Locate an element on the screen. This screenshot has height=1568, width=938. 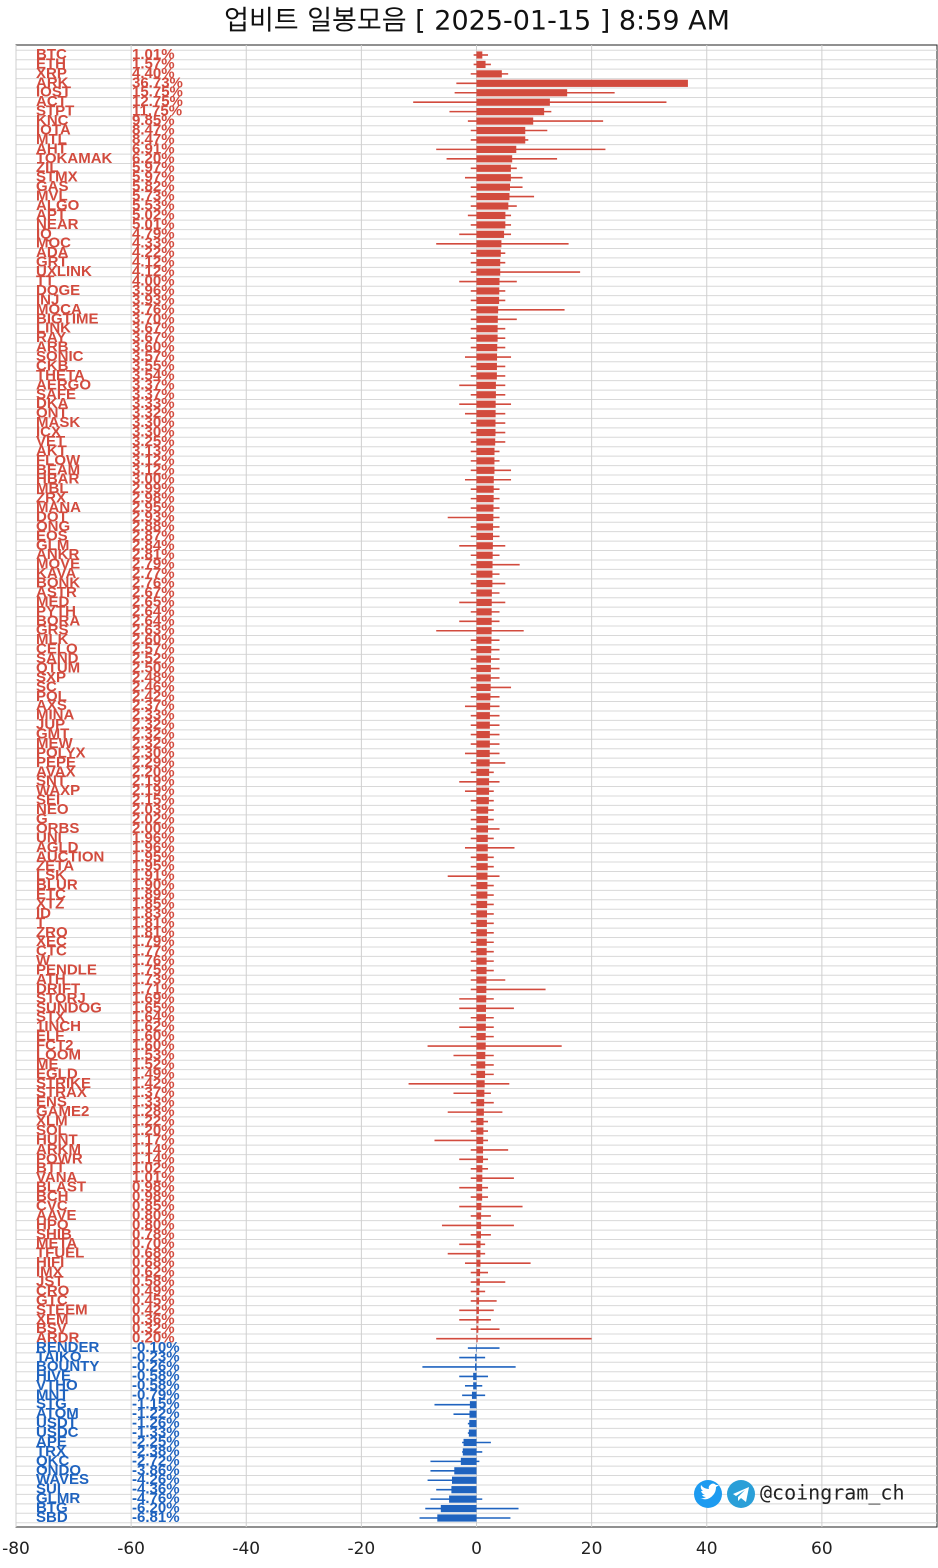
category-label: ICX is located at coordinates (48, 432).